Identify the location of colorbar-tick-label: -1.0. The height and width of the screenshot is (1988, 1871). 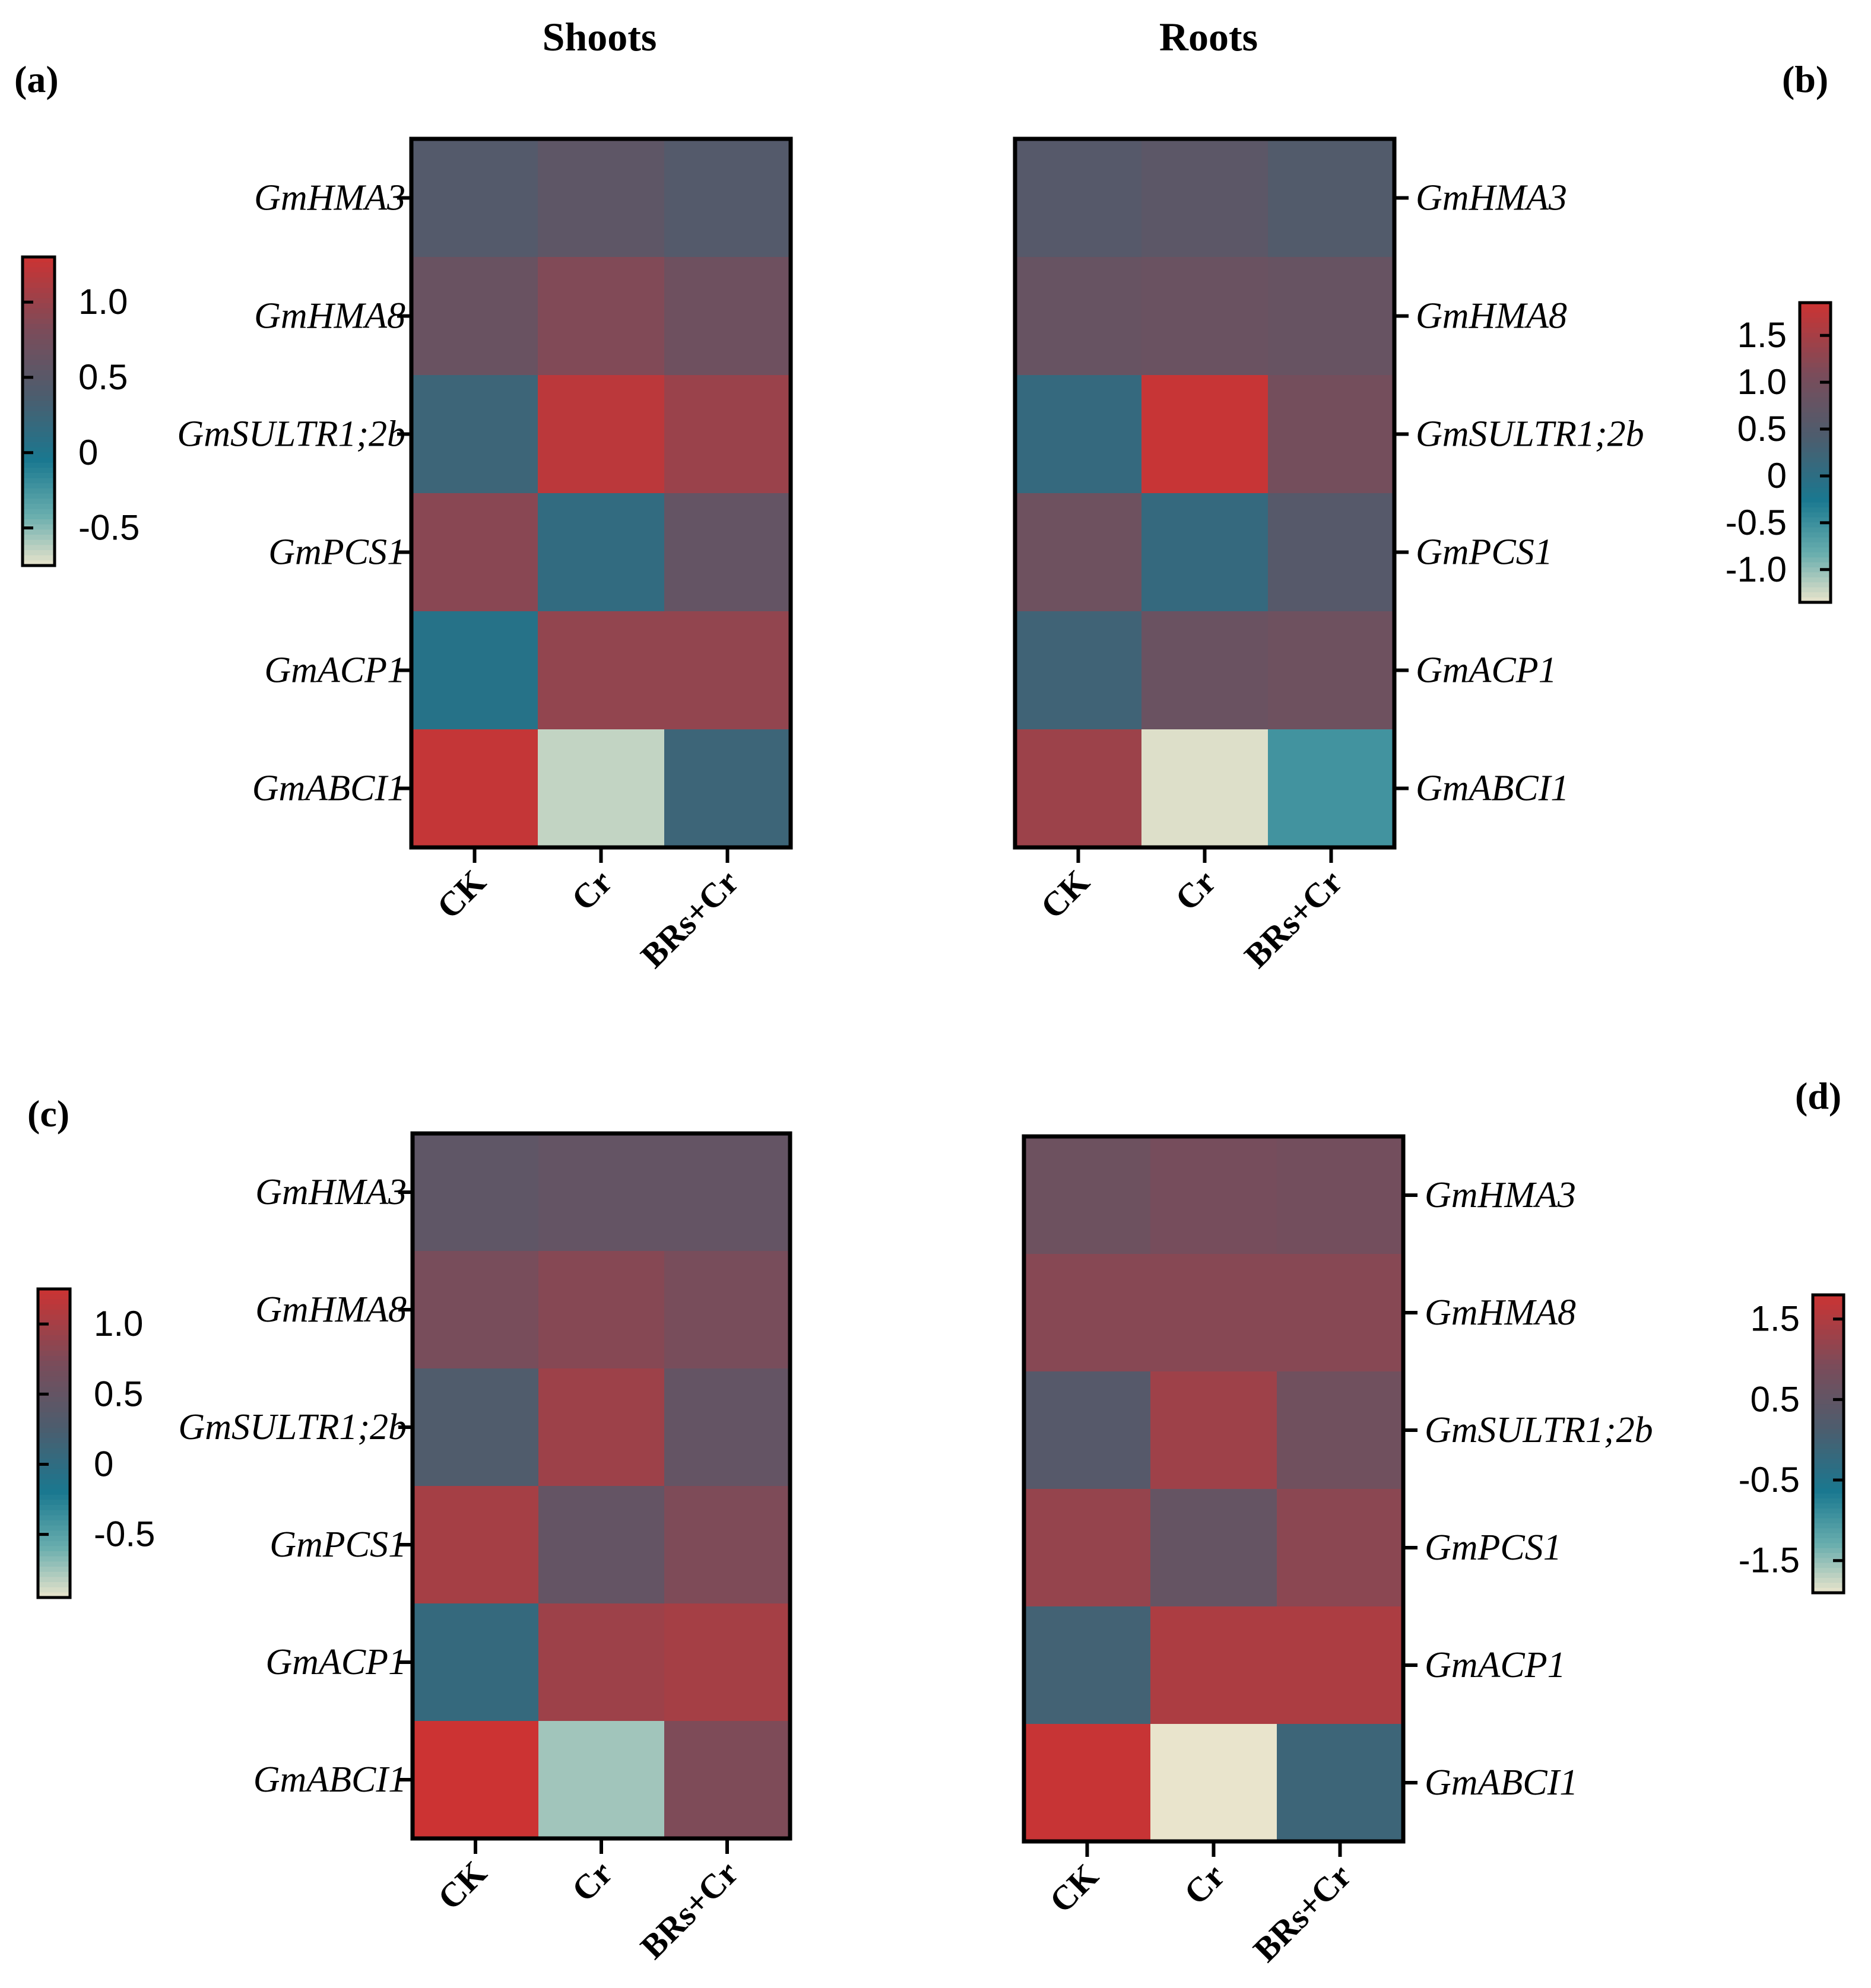
(1757, 569).